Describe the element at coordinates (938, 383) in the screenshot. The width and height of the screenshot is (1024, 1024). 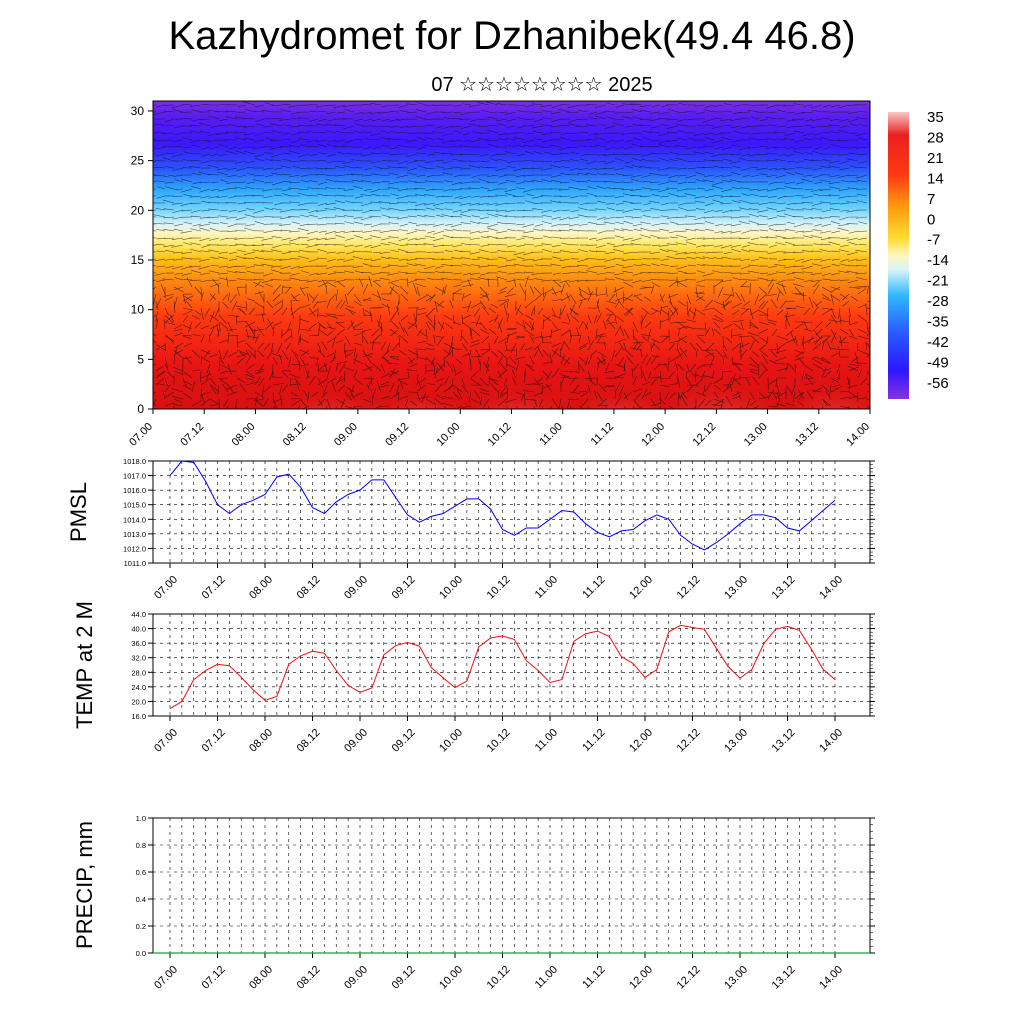
I see `colorbar-label: -56` at that location.